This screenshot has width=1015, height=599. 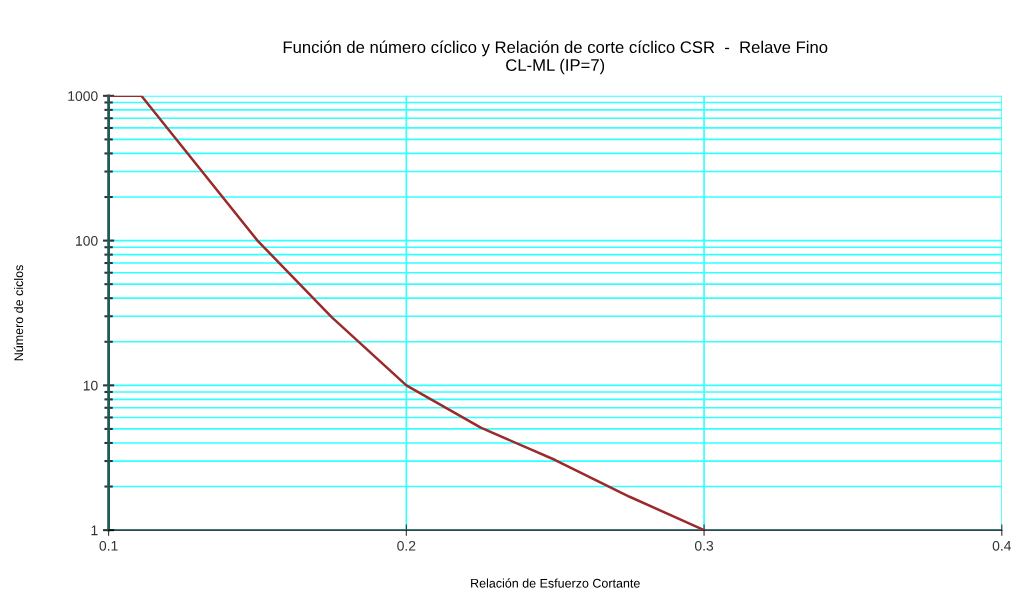 I want to click on chart-title: Función de número cíclico y Relación de corte cíclico CSR - Relave Fino CL-ML (IP=7), so click(x=555, y=57).